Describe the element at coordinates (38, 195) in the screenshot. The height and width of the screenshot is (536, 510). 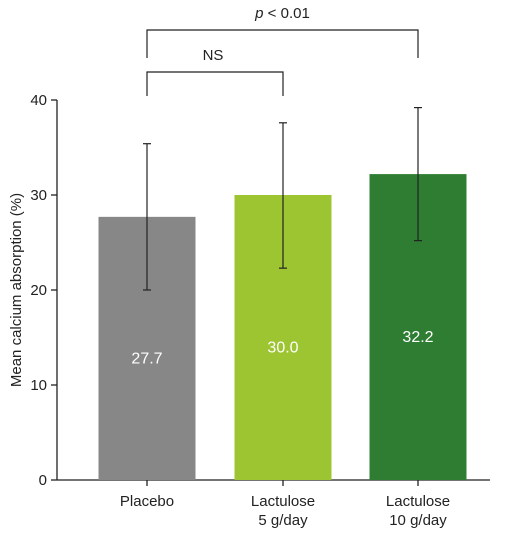
I see `y-tick-label: 30` at that location.